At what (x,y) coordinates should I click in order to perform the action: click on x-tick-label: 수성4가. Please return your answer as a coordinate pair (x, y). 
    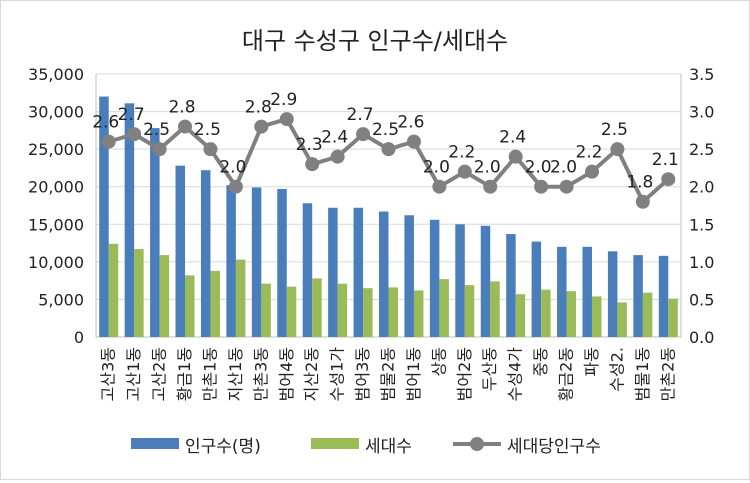
    Looking at the image, I should click on (515, 374).